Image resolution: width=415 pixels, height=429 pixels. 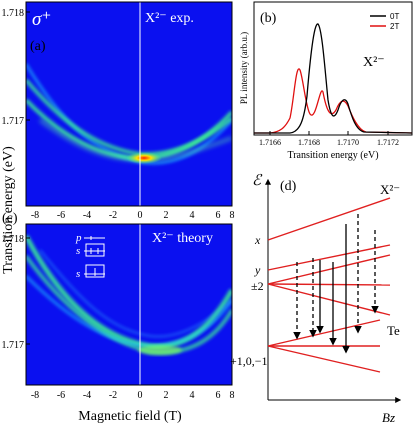 What do you see at coordinates (8, 210) in the screenshot?
I see `shared-ylabel: Transition energy (eV)` at bounding box center [8, 210].